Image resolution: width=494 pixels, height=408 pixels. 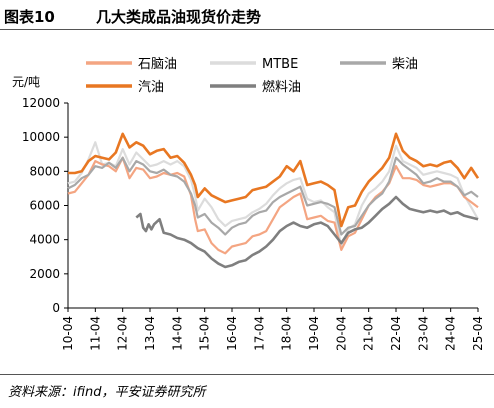 I want to click on x-tick-label: 12-04, so click(x=123, y=333).